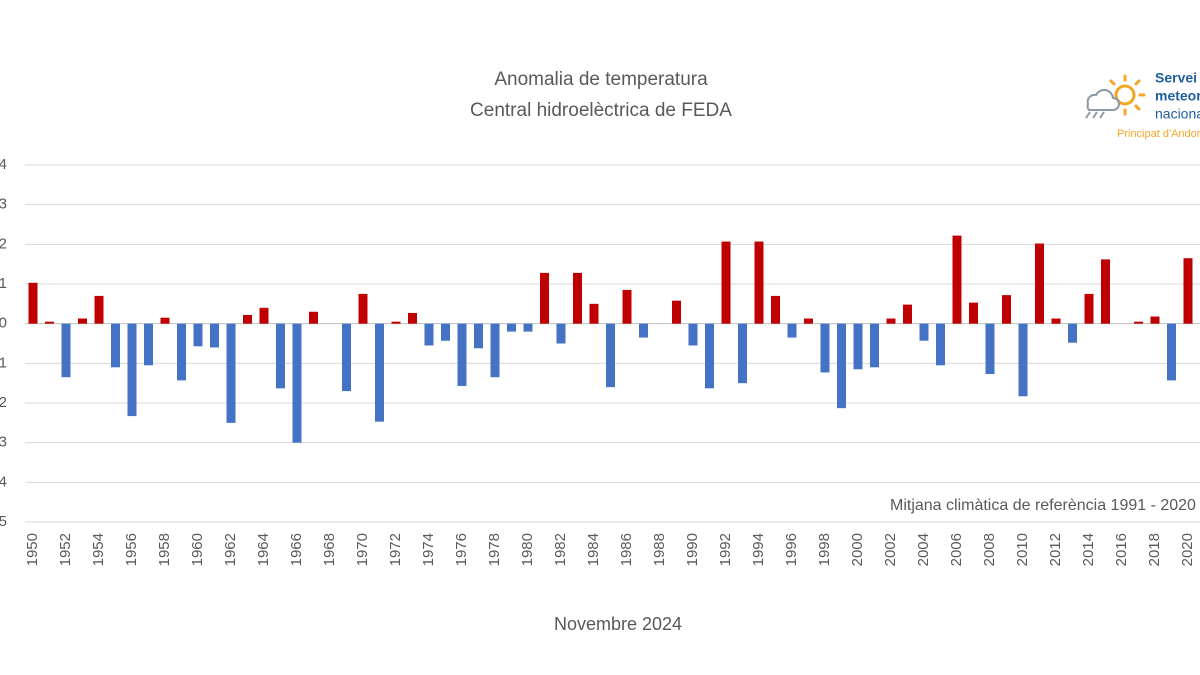 Image resolution: width=1200 pixels, height=675 pixels. Describe the element at coordinates (3, 243) in the screenshot. I see `y-tick-label: 2` at that location.